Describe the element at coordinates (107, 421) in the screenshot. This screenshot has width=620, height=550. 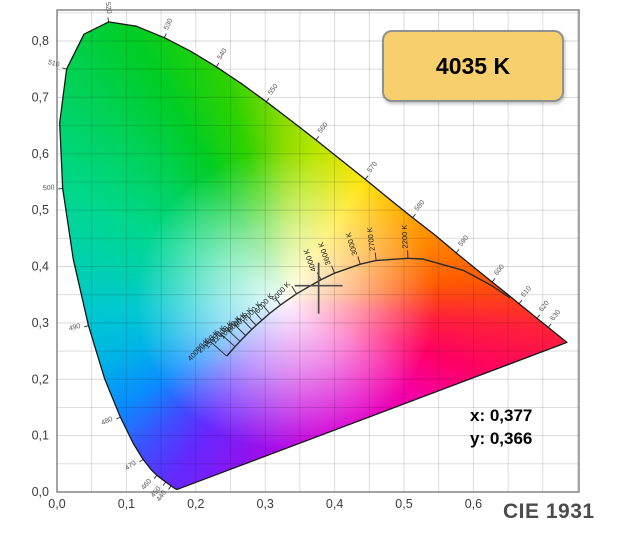
I see `wavelength-label: 480` at that location.